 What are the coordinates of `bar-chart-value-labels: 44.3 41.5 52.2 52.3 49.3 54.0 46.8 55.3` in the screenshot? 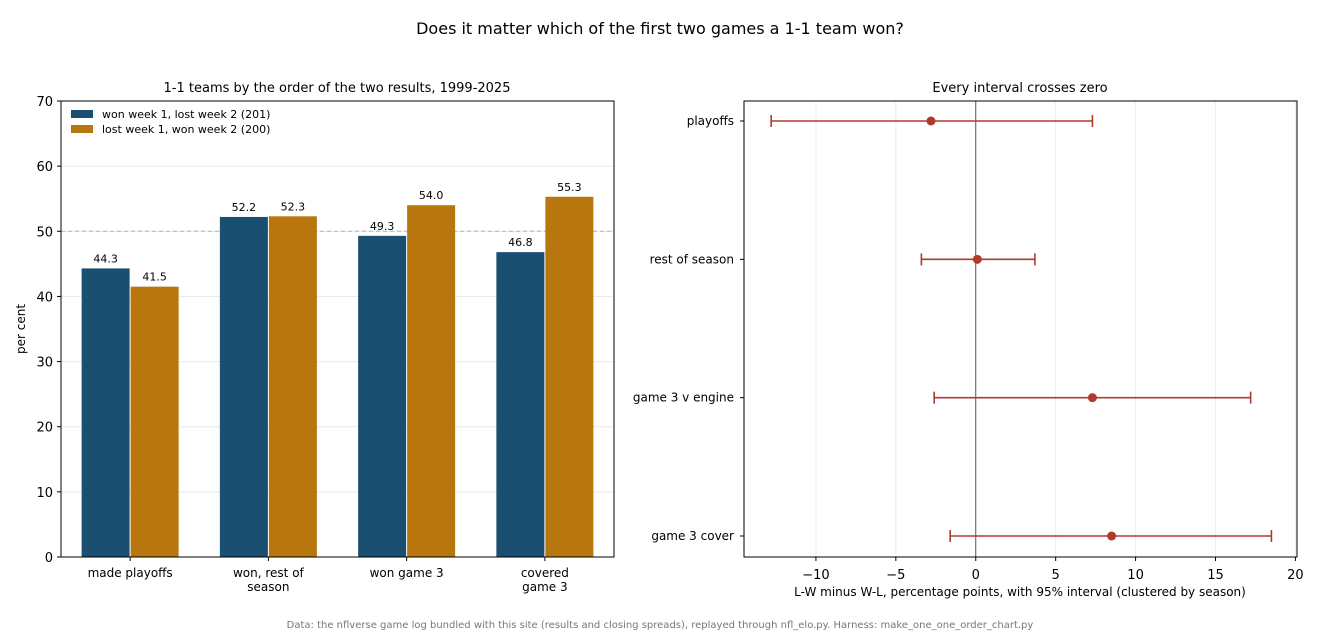 It's located at (337, 232).